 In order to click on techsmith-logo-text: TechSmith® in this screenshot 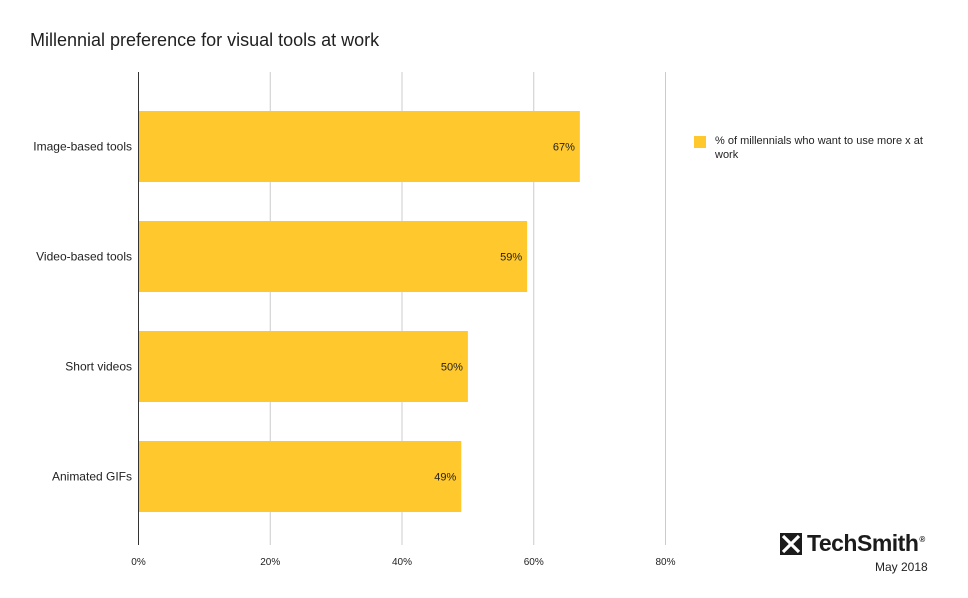, I will do `click(866, 543)`.